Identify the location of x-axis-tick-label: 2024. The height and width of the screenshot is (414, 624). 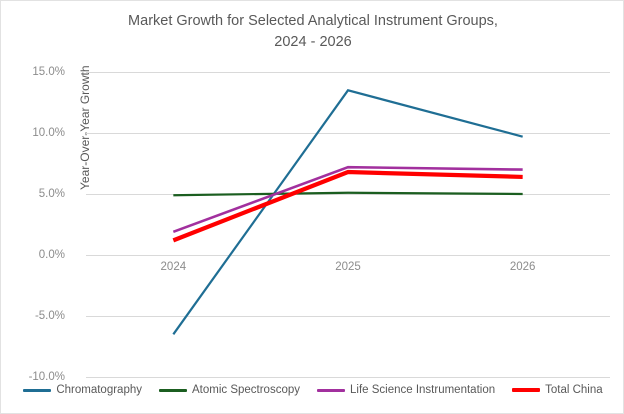
(173, 267).